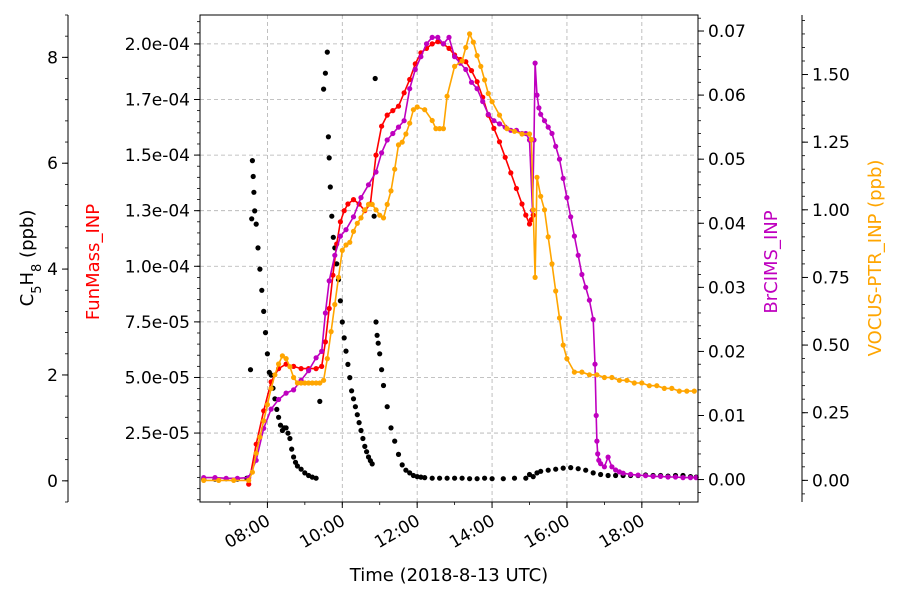 The image size is (900, 600). Describe the element at coordinates (52, 164) in the screenshot. I see `c5h8-tick-label-3: 6` at that location.